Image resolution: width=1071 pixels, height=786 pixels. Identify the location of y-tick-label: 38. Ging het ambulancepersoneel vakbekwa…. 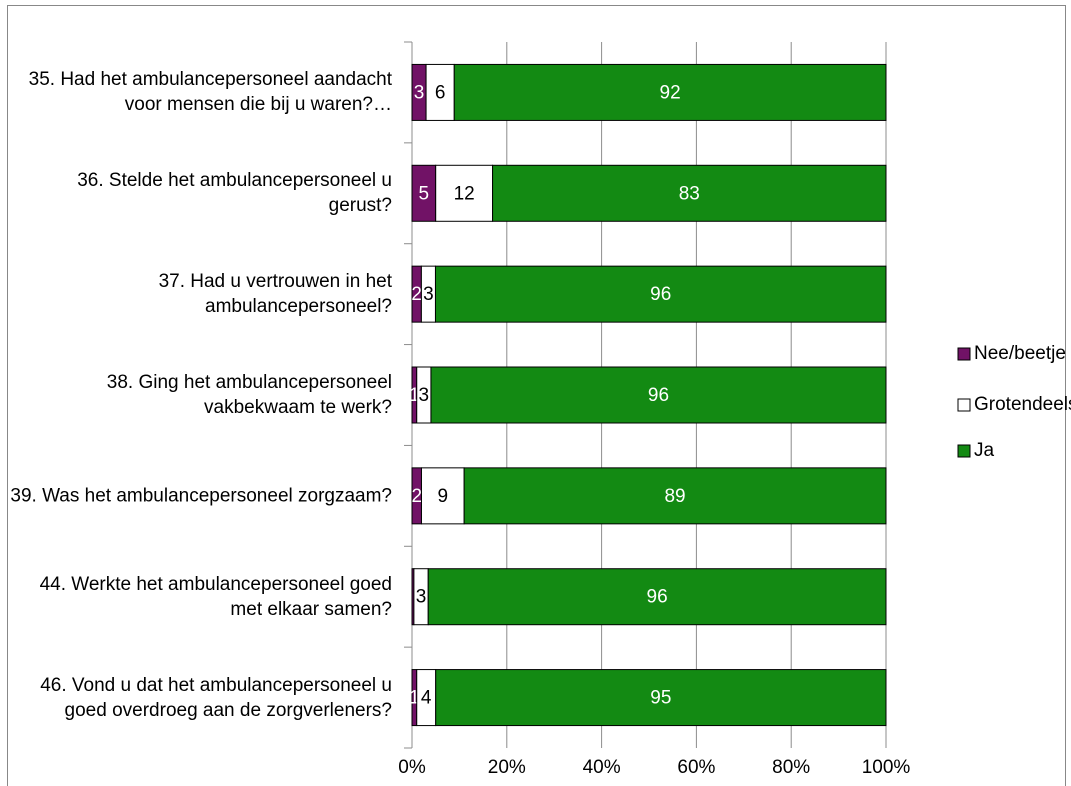
(249, 395).